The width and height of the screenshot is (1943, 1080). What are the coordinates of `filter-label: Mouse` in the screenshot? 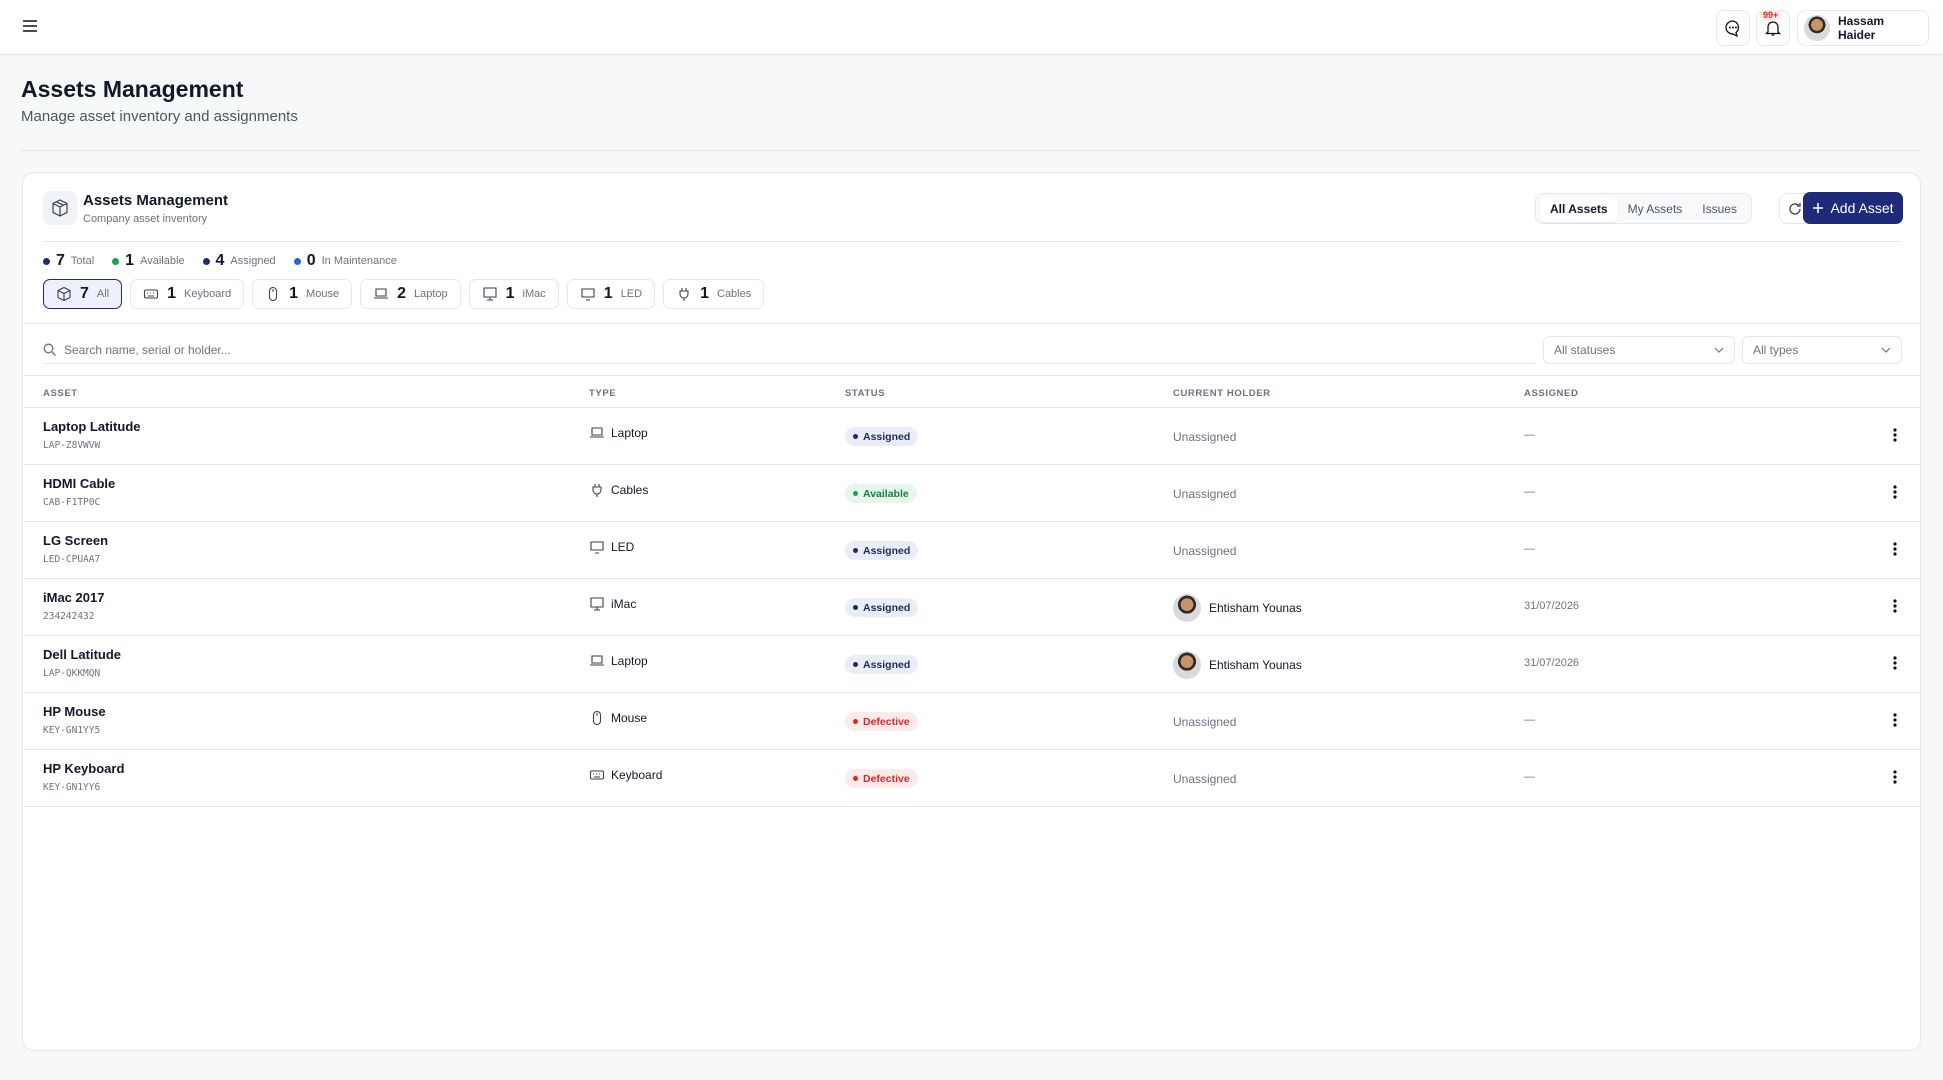 It's located at (323, 294).